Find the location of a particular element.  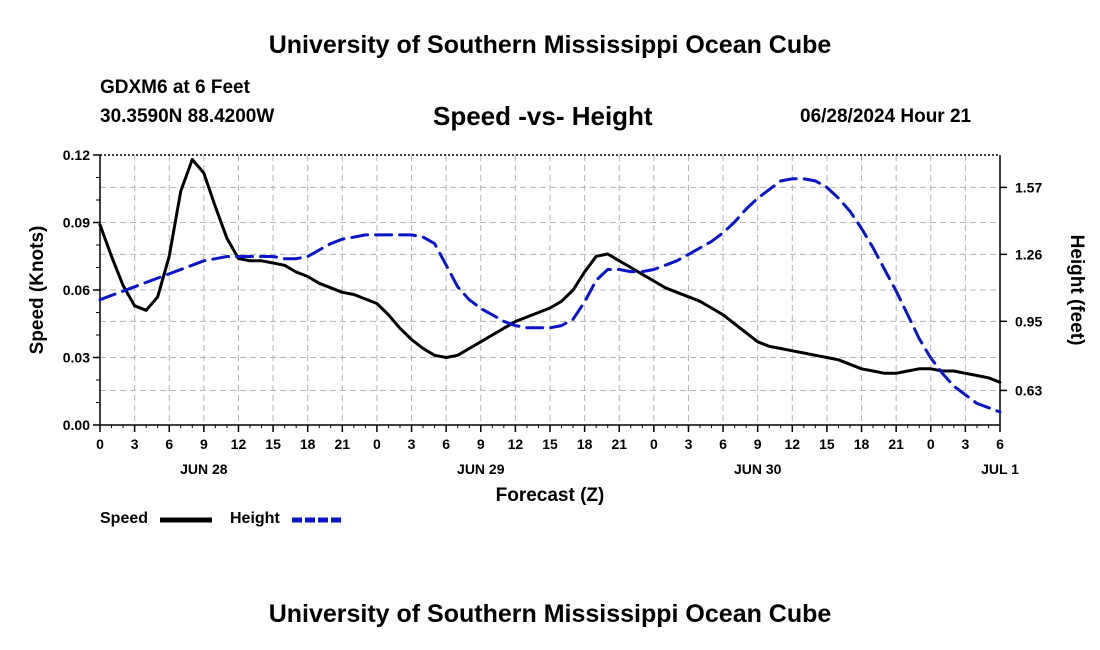

y-tick-label: 0.00 is located at coordinates (76, 425).